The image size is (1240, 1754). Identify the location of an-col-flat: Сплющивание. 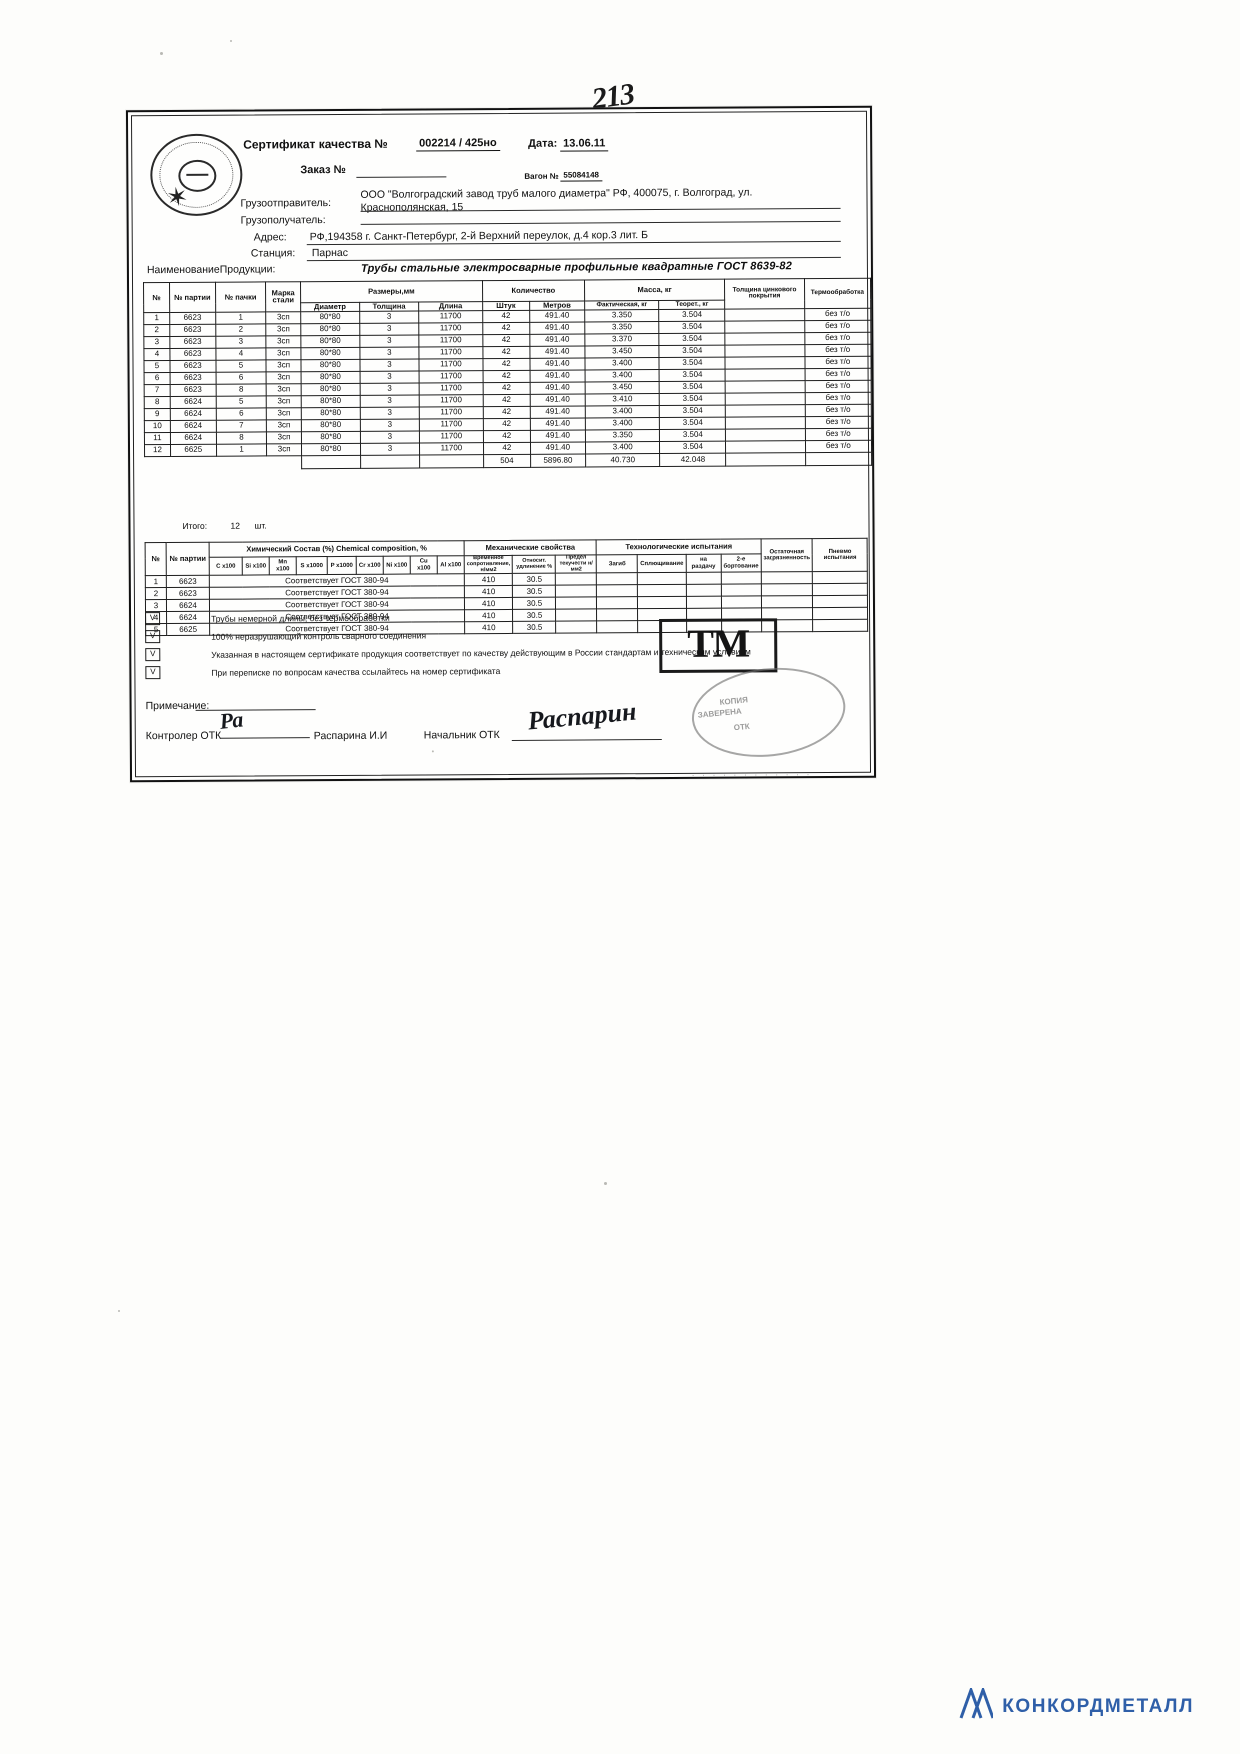
(662, 563).